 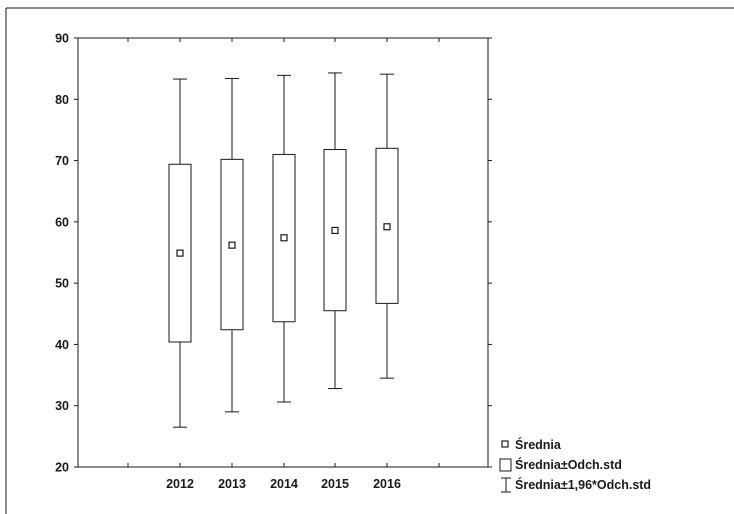 What do you see at coordinates (62, 468) in the screenshot?
I see `y-tick-label: 20` at bounding box center [62, 468].